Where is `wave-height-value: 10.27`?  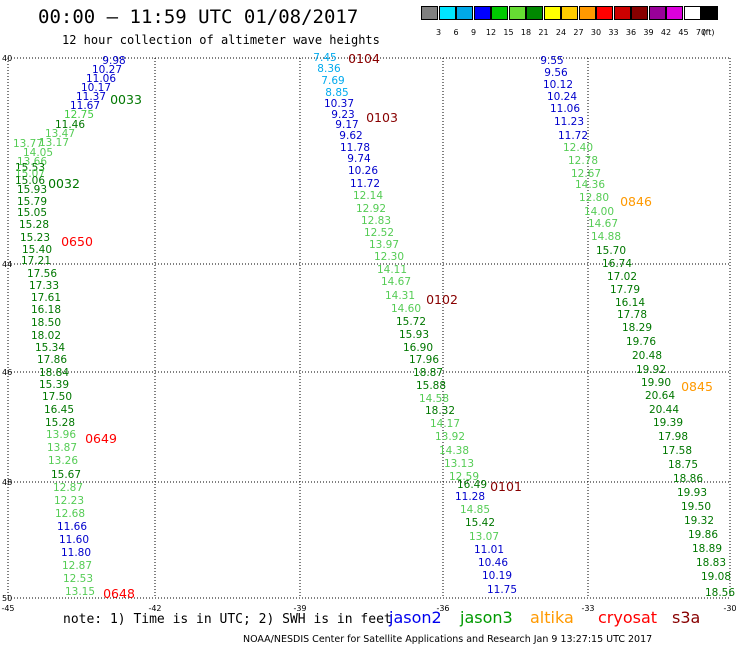 wave-height-value: 10.27 is located at coordinates (107, 70).